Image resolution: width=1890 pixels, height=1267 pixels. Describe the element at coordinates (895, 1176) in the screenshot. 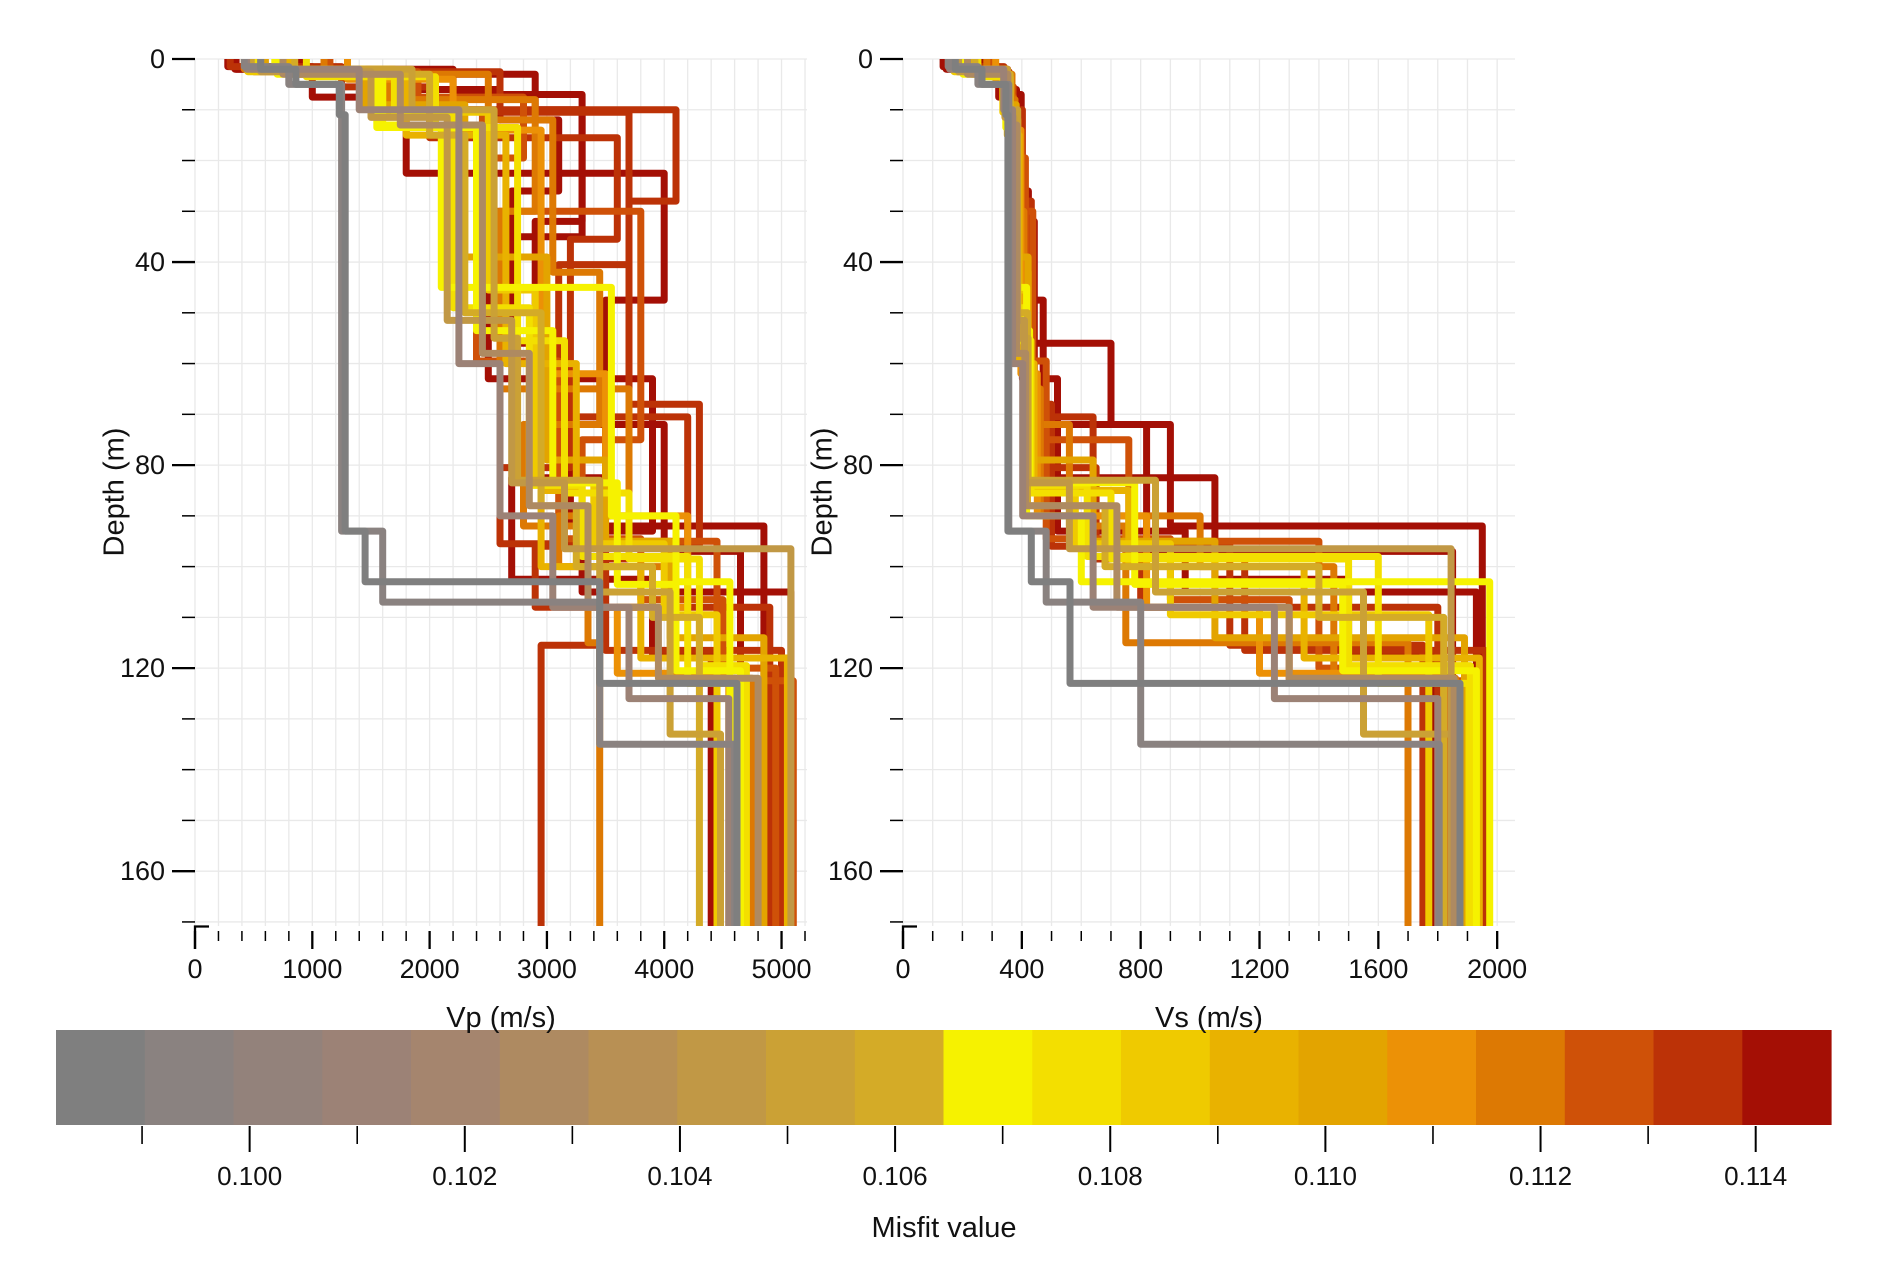

I see `colorbar-tick-label: 0.106` at that location.